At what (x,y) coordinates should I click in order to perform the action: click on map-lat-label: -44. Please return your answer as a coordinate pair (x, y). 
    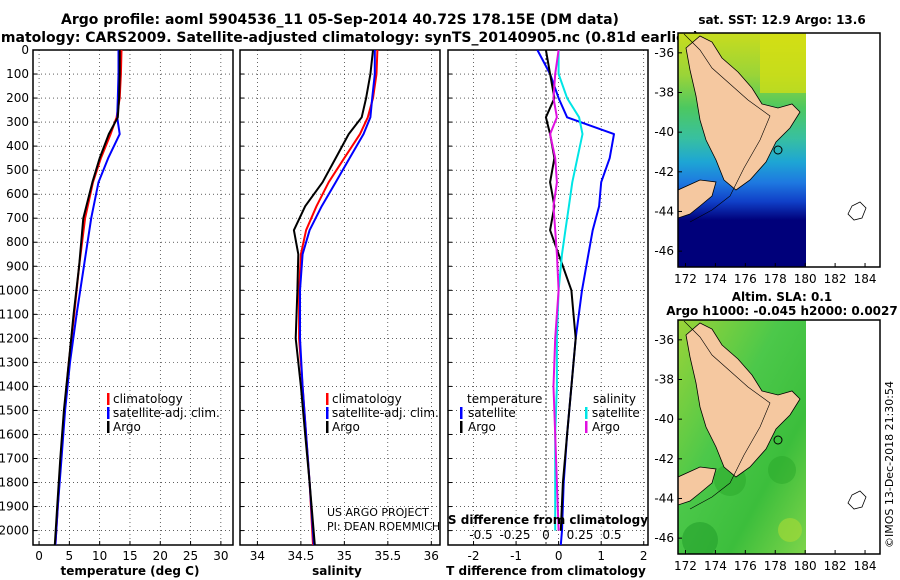
    Looking at the image, I should click on (664, 211).